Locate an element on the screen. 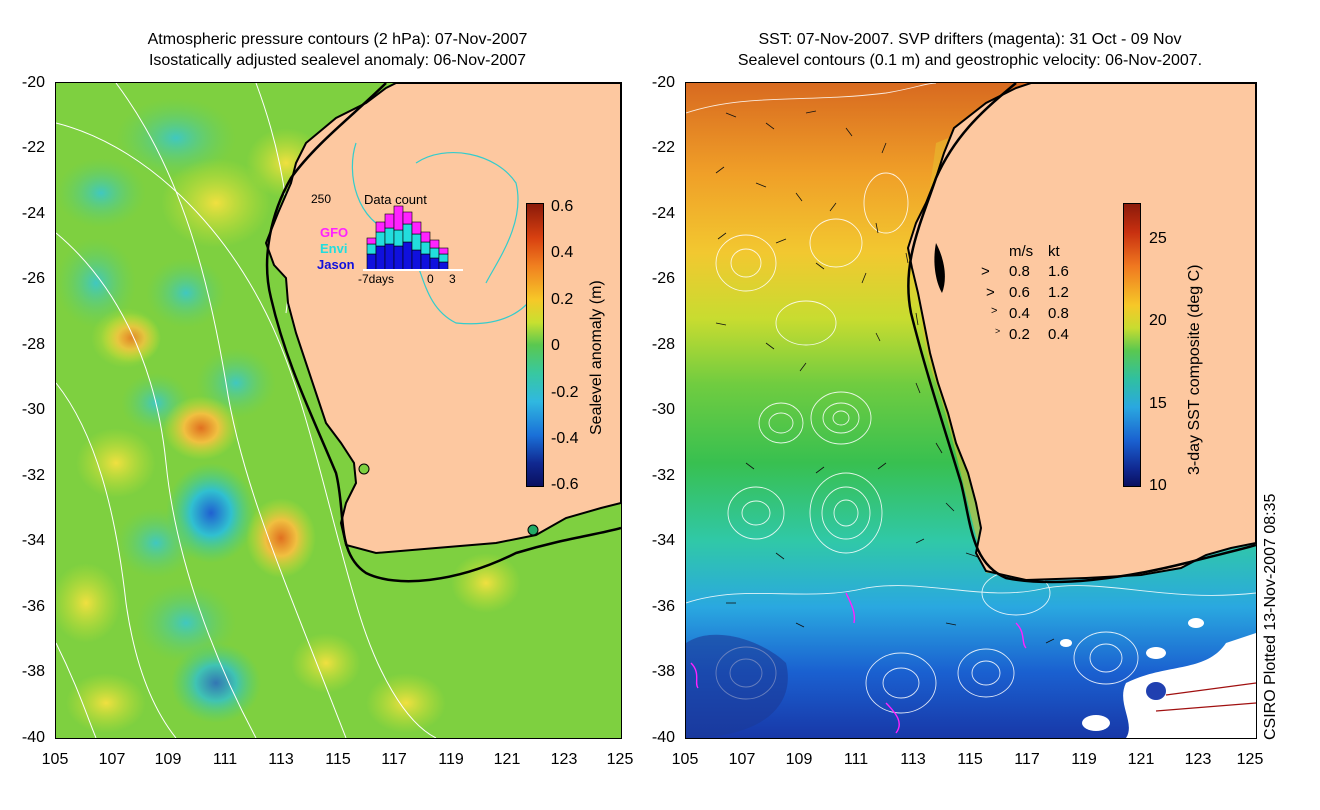 This screenshot has height=810, width=1320. legend-kt: 1.6 is located at coordinates (1058, 271).